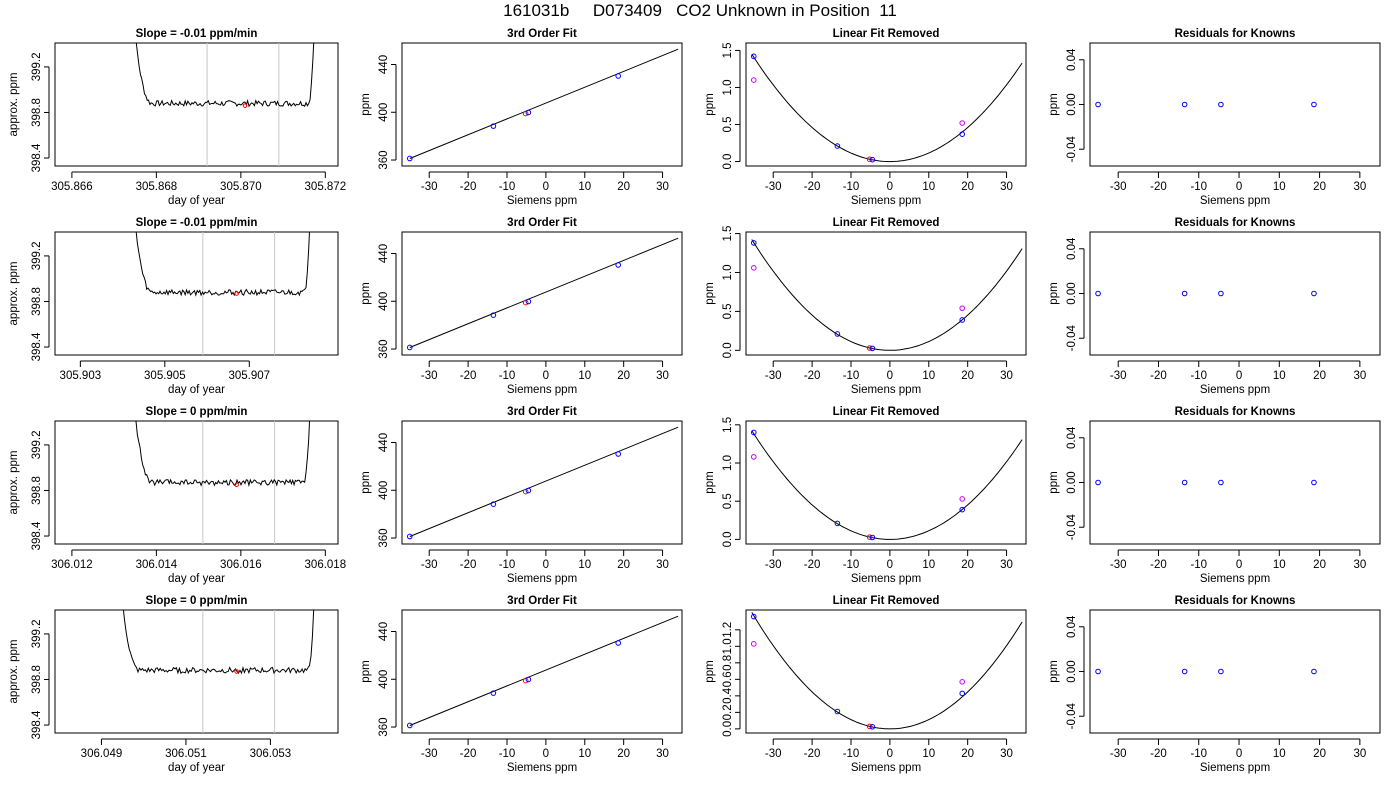 The height and width of the screenshot is (800, 1400). Describe the element at coordinates (241, 187) in the screenshot. I see `x-tick-label: 305.870` at that location.